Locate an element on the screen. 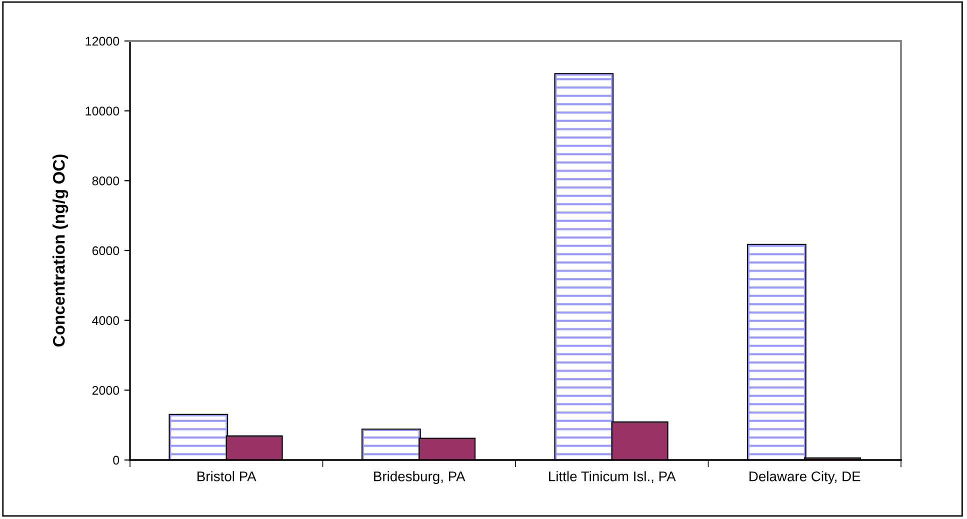  x-tick-label: Delaware City, DE is located at coordinates (805, 477).